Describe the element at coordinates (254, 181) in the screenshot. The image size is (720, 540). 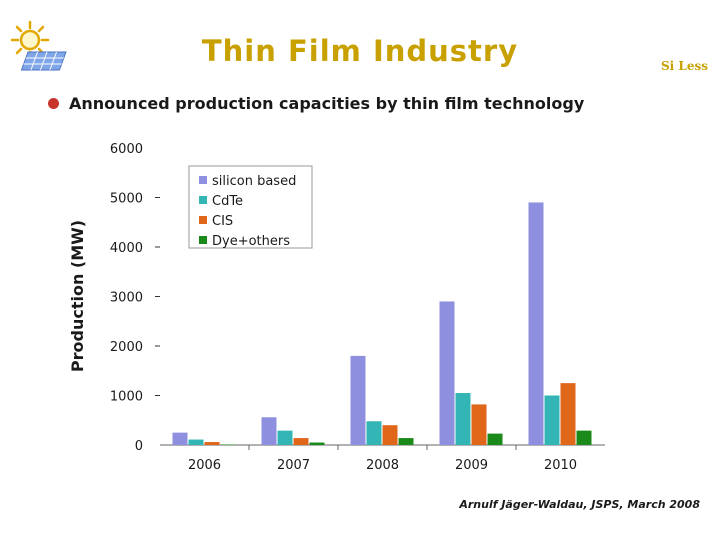
I see `legend-label: silicon based` at that location.